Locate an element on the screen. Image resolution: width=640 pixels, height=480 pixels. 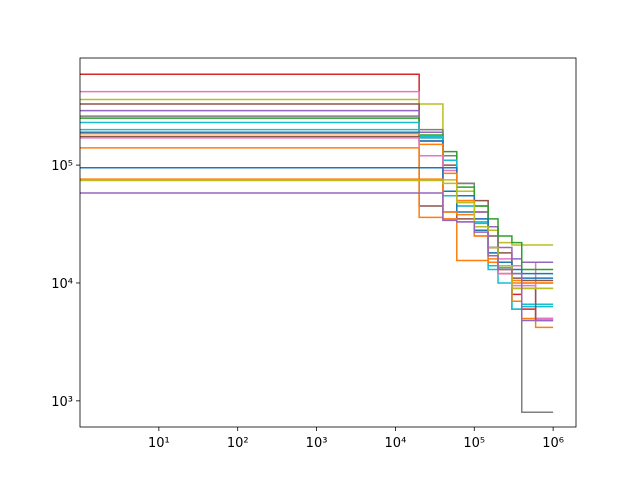
x-tick-label: 10⁵ is located at coordinates (474, 443).